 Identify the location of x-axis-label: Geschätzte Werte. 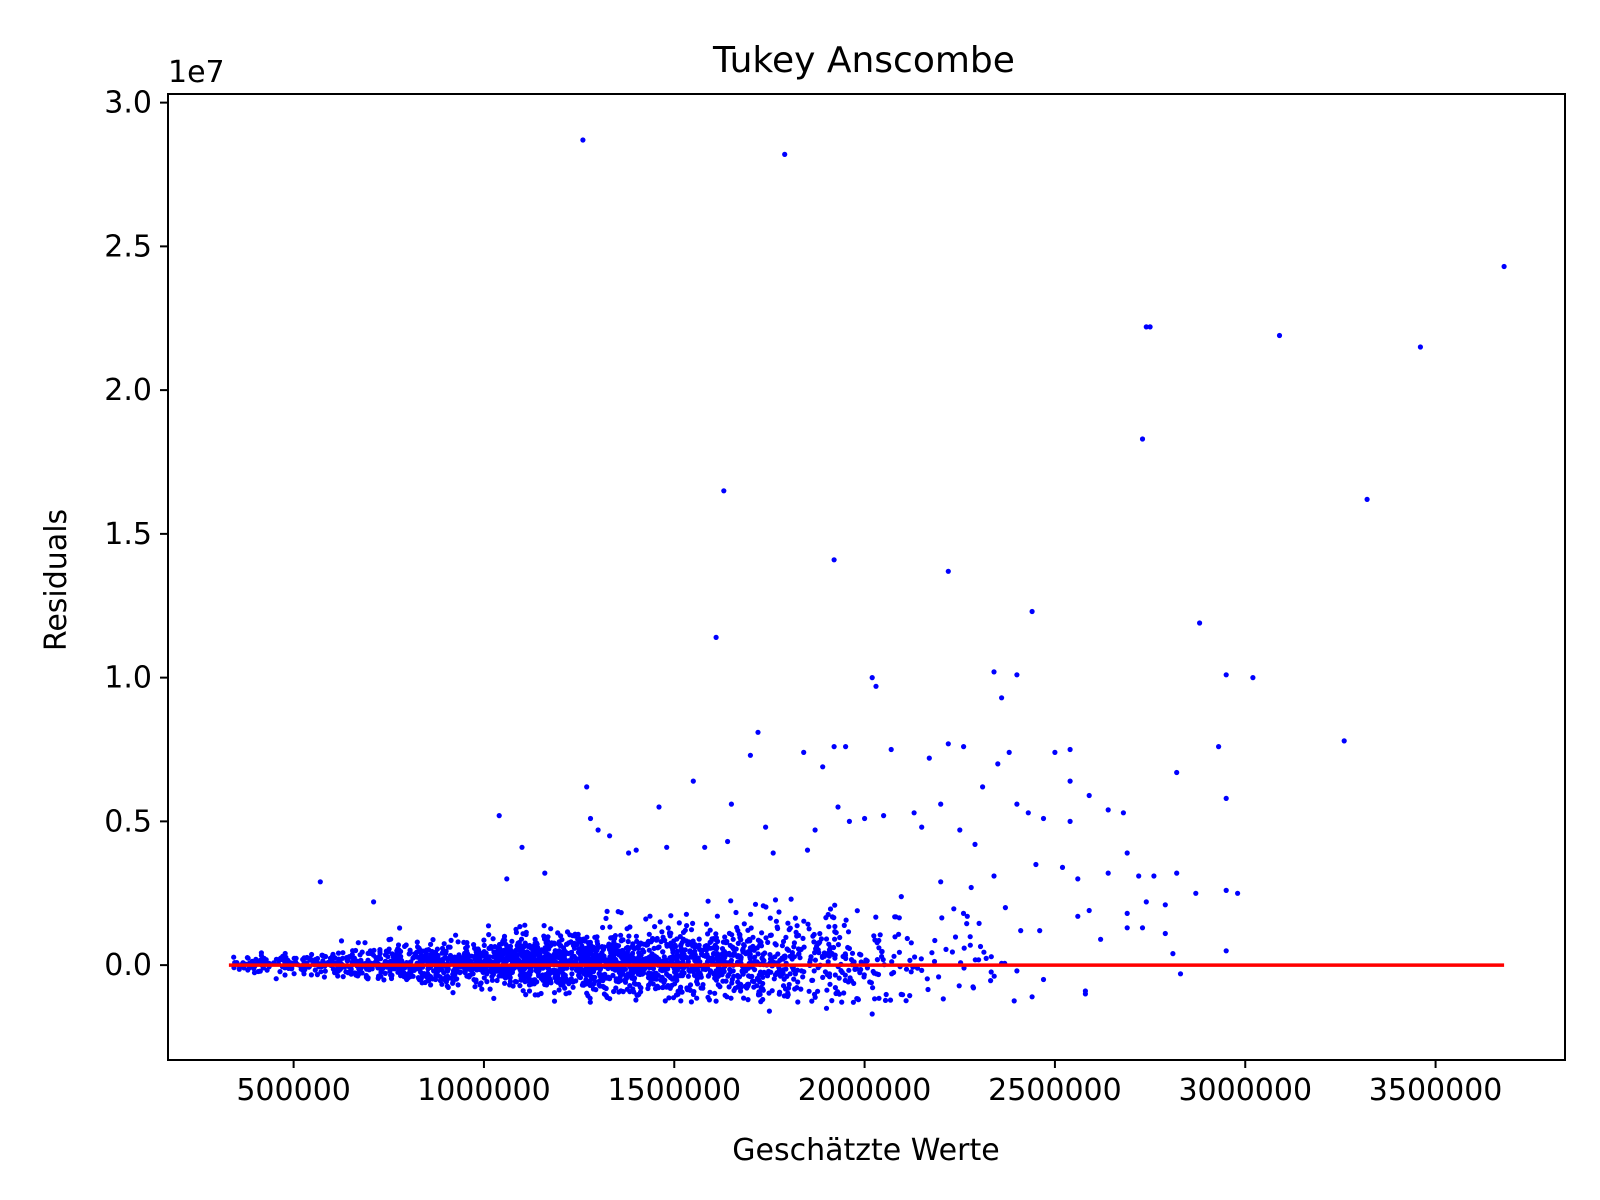
(865, 1150).